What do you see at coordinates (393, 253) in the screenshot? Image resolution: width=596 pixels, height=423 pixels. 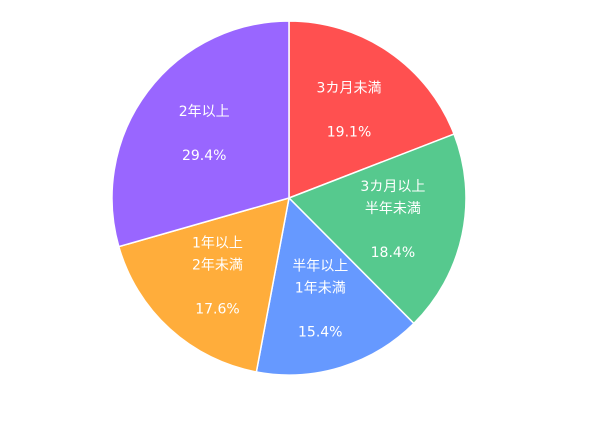 I see `slice-value-label: 18.4%` at bounding box center [393, 253].